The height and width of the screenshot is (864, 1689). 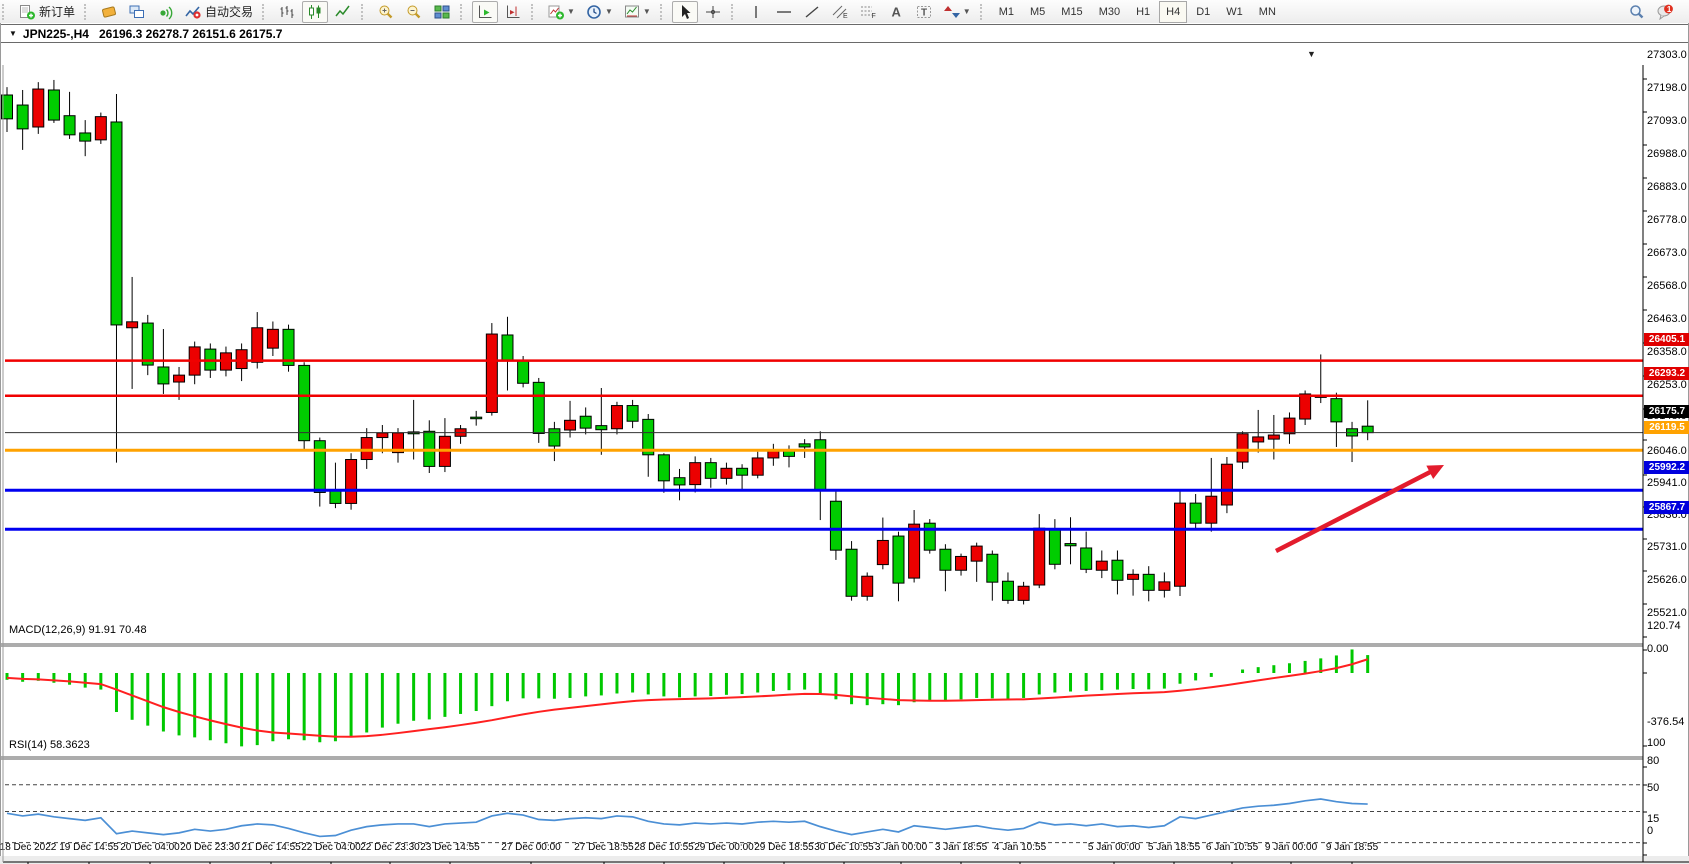 I want to click on price-axis-label: 27093.0, so click(x=1667, y=121).